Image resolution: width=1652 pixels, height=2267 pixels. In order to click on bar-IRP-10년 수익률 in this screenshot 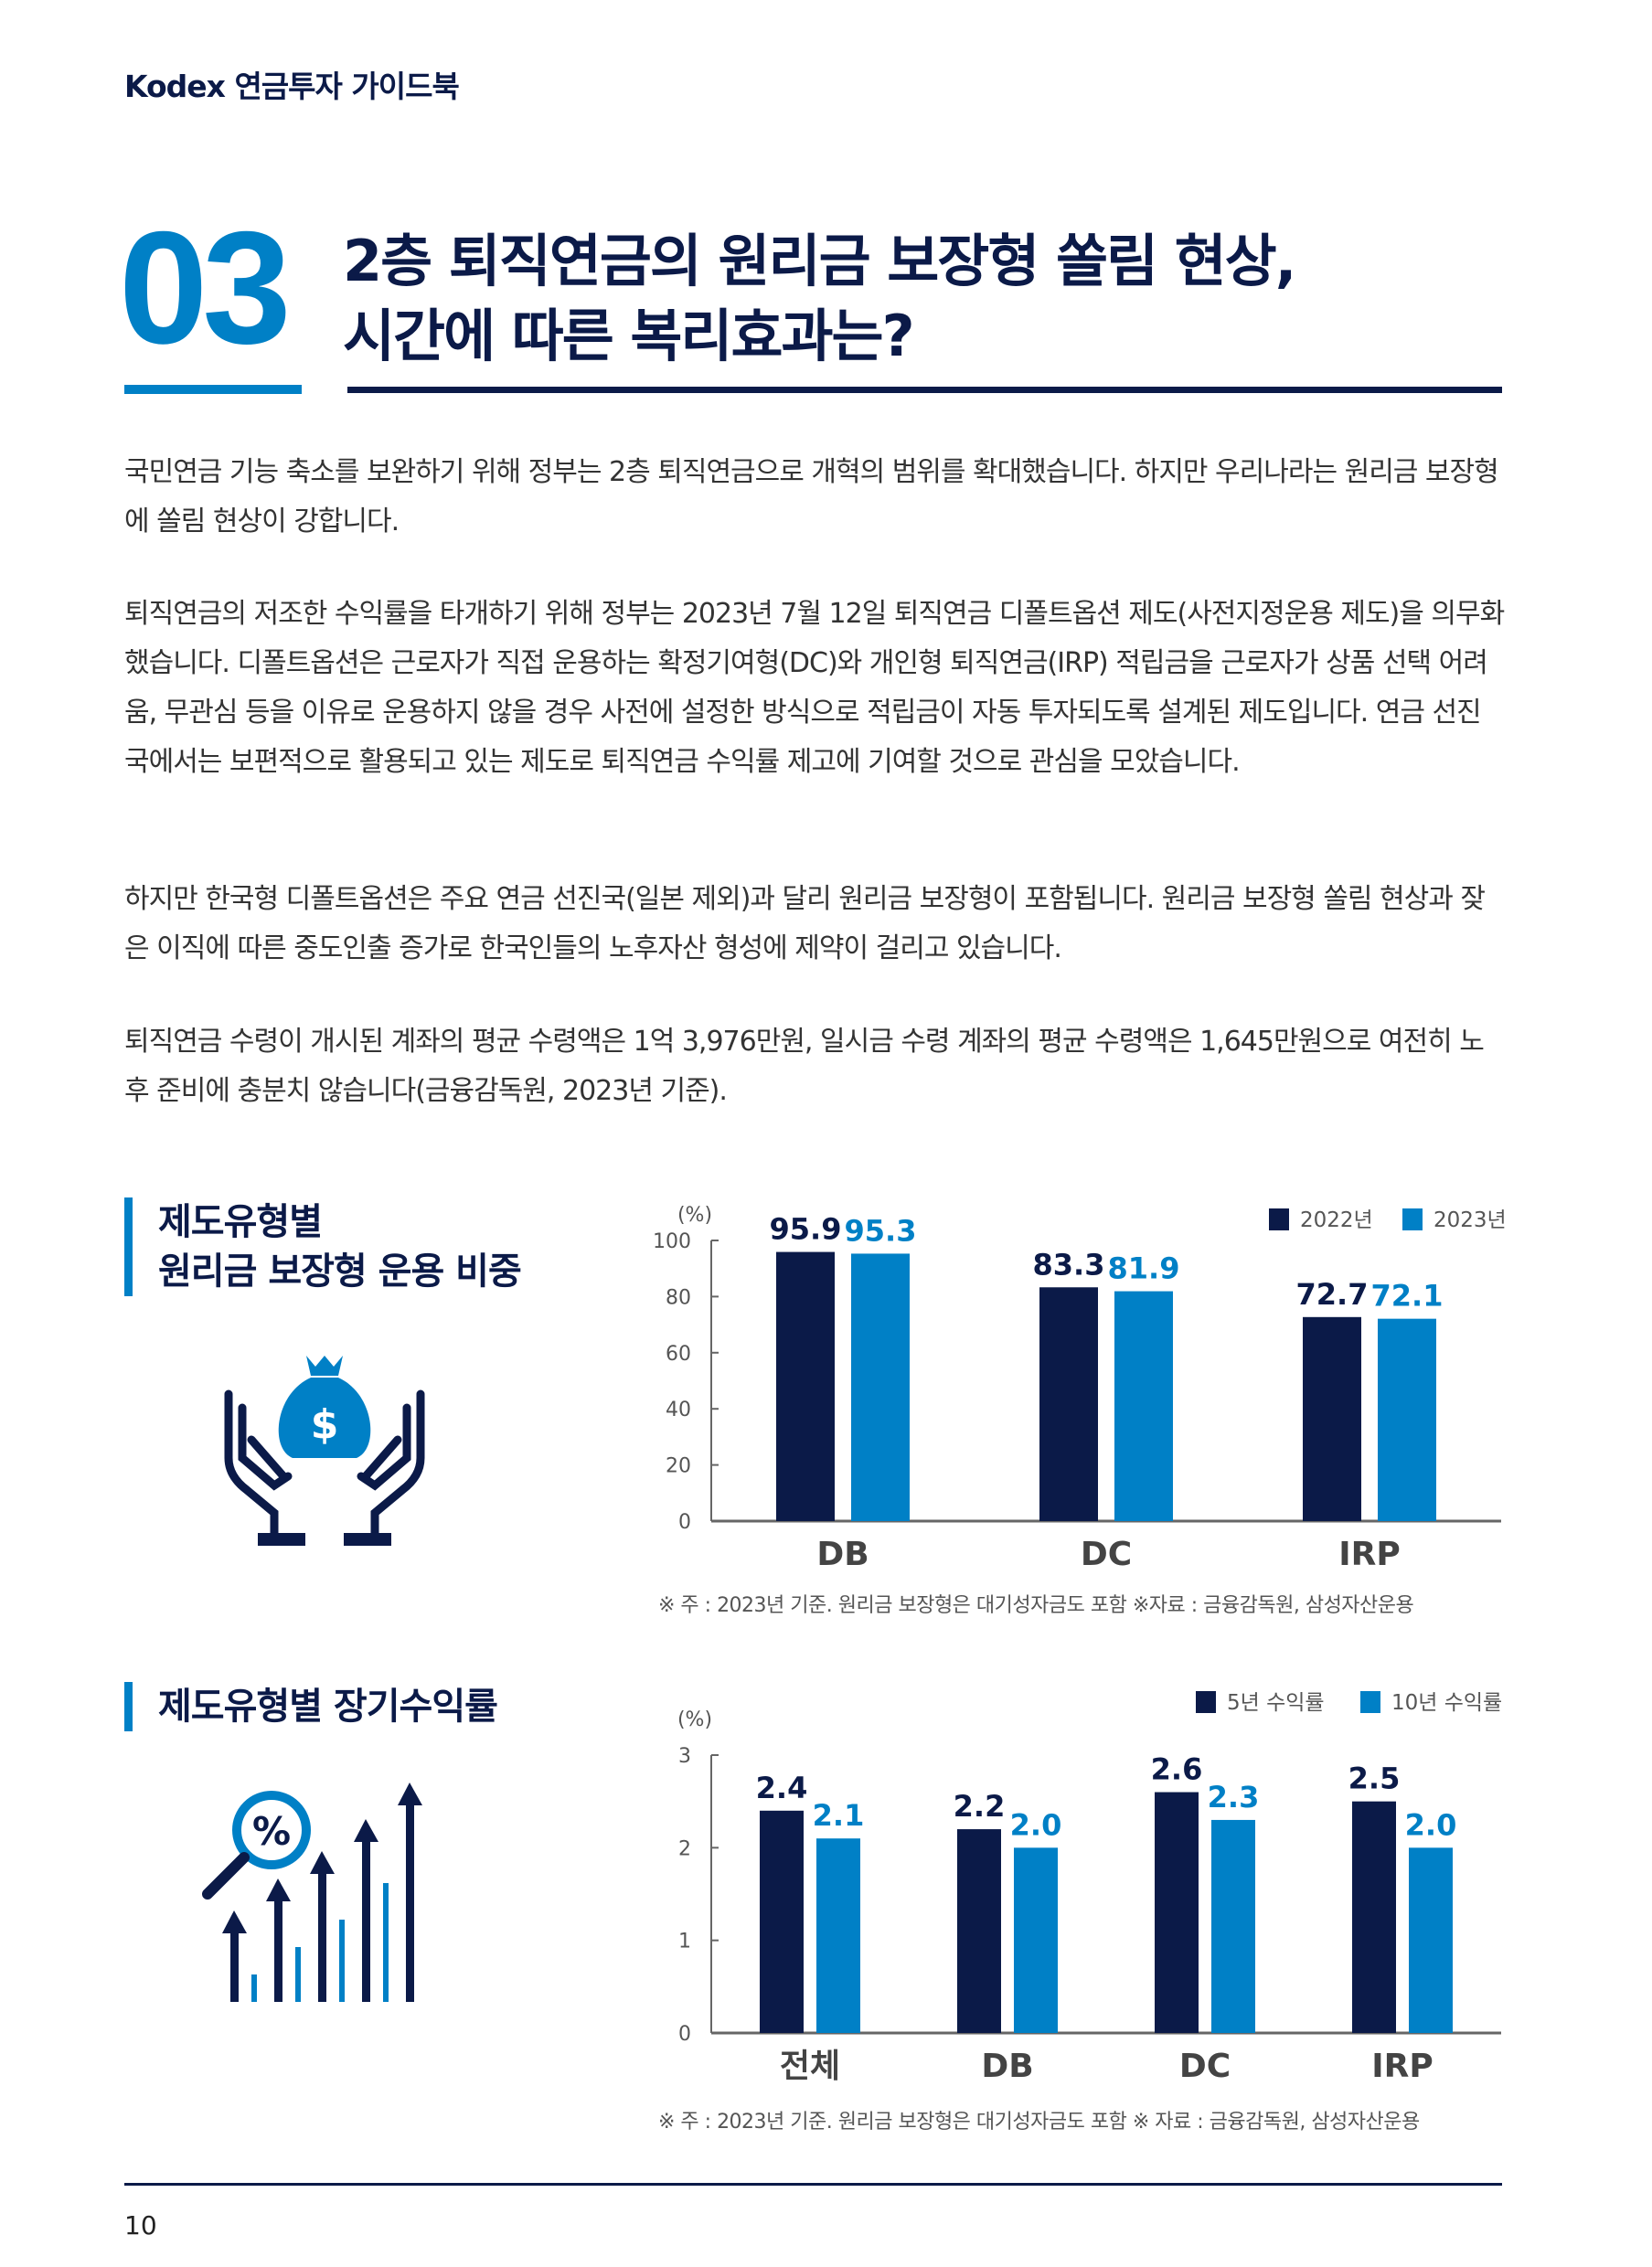, I will do `click(1431, 1940)`.